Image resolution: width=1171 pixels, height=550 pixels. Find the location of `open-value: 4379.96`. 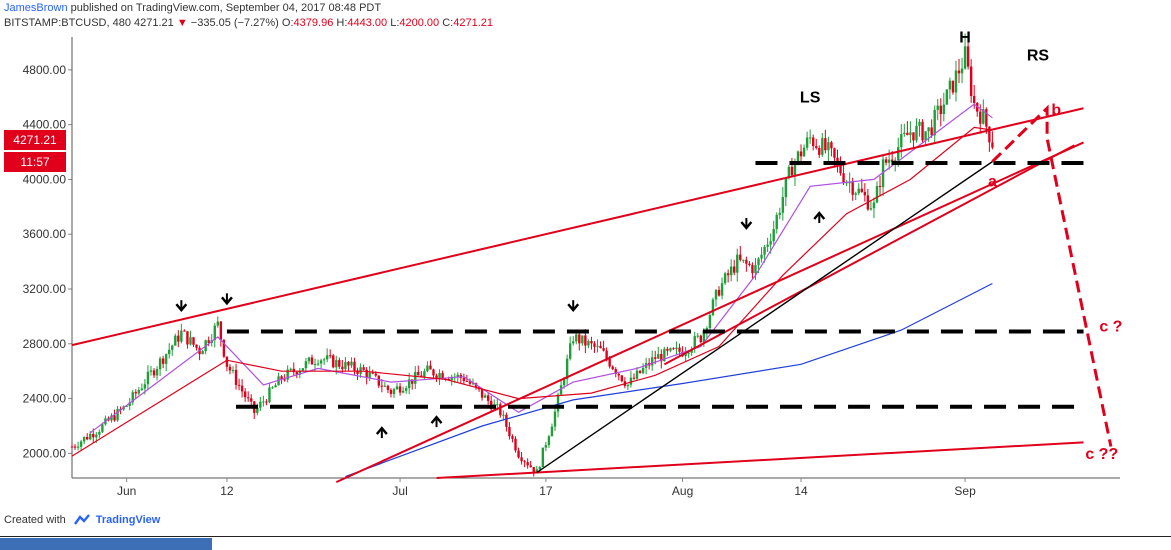

open-value: 4379.96 is located at coordinates (313, 23).